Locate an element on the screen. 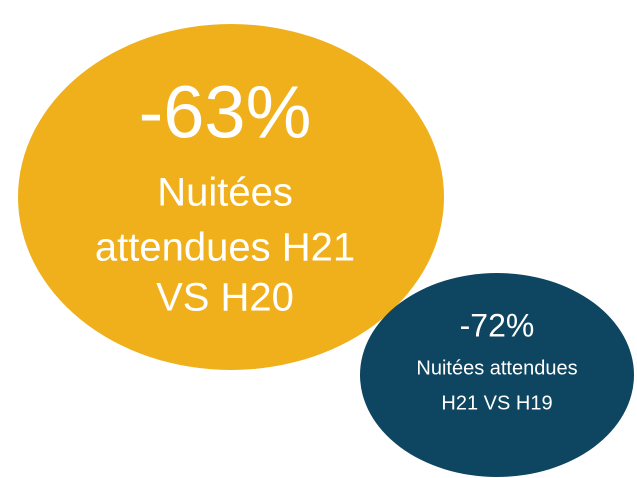 This screenshot has width=637, height=478. small-figure: -72% is located at coordinates (497, 325).